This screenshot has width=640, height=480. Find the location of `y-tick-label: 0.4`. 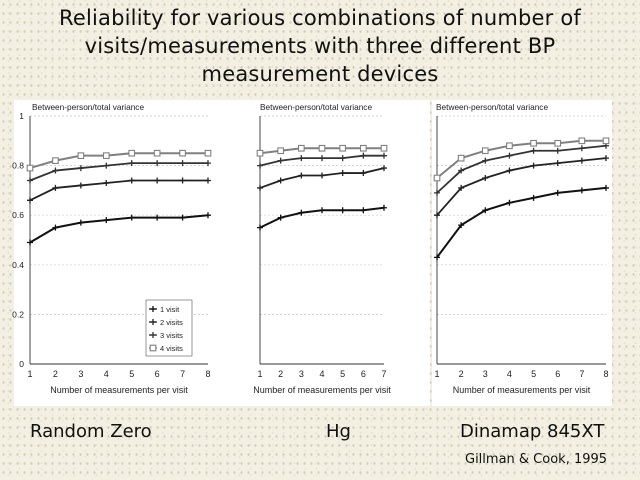

y-tick-label: 0.4 is located at coordinates (18, 265).